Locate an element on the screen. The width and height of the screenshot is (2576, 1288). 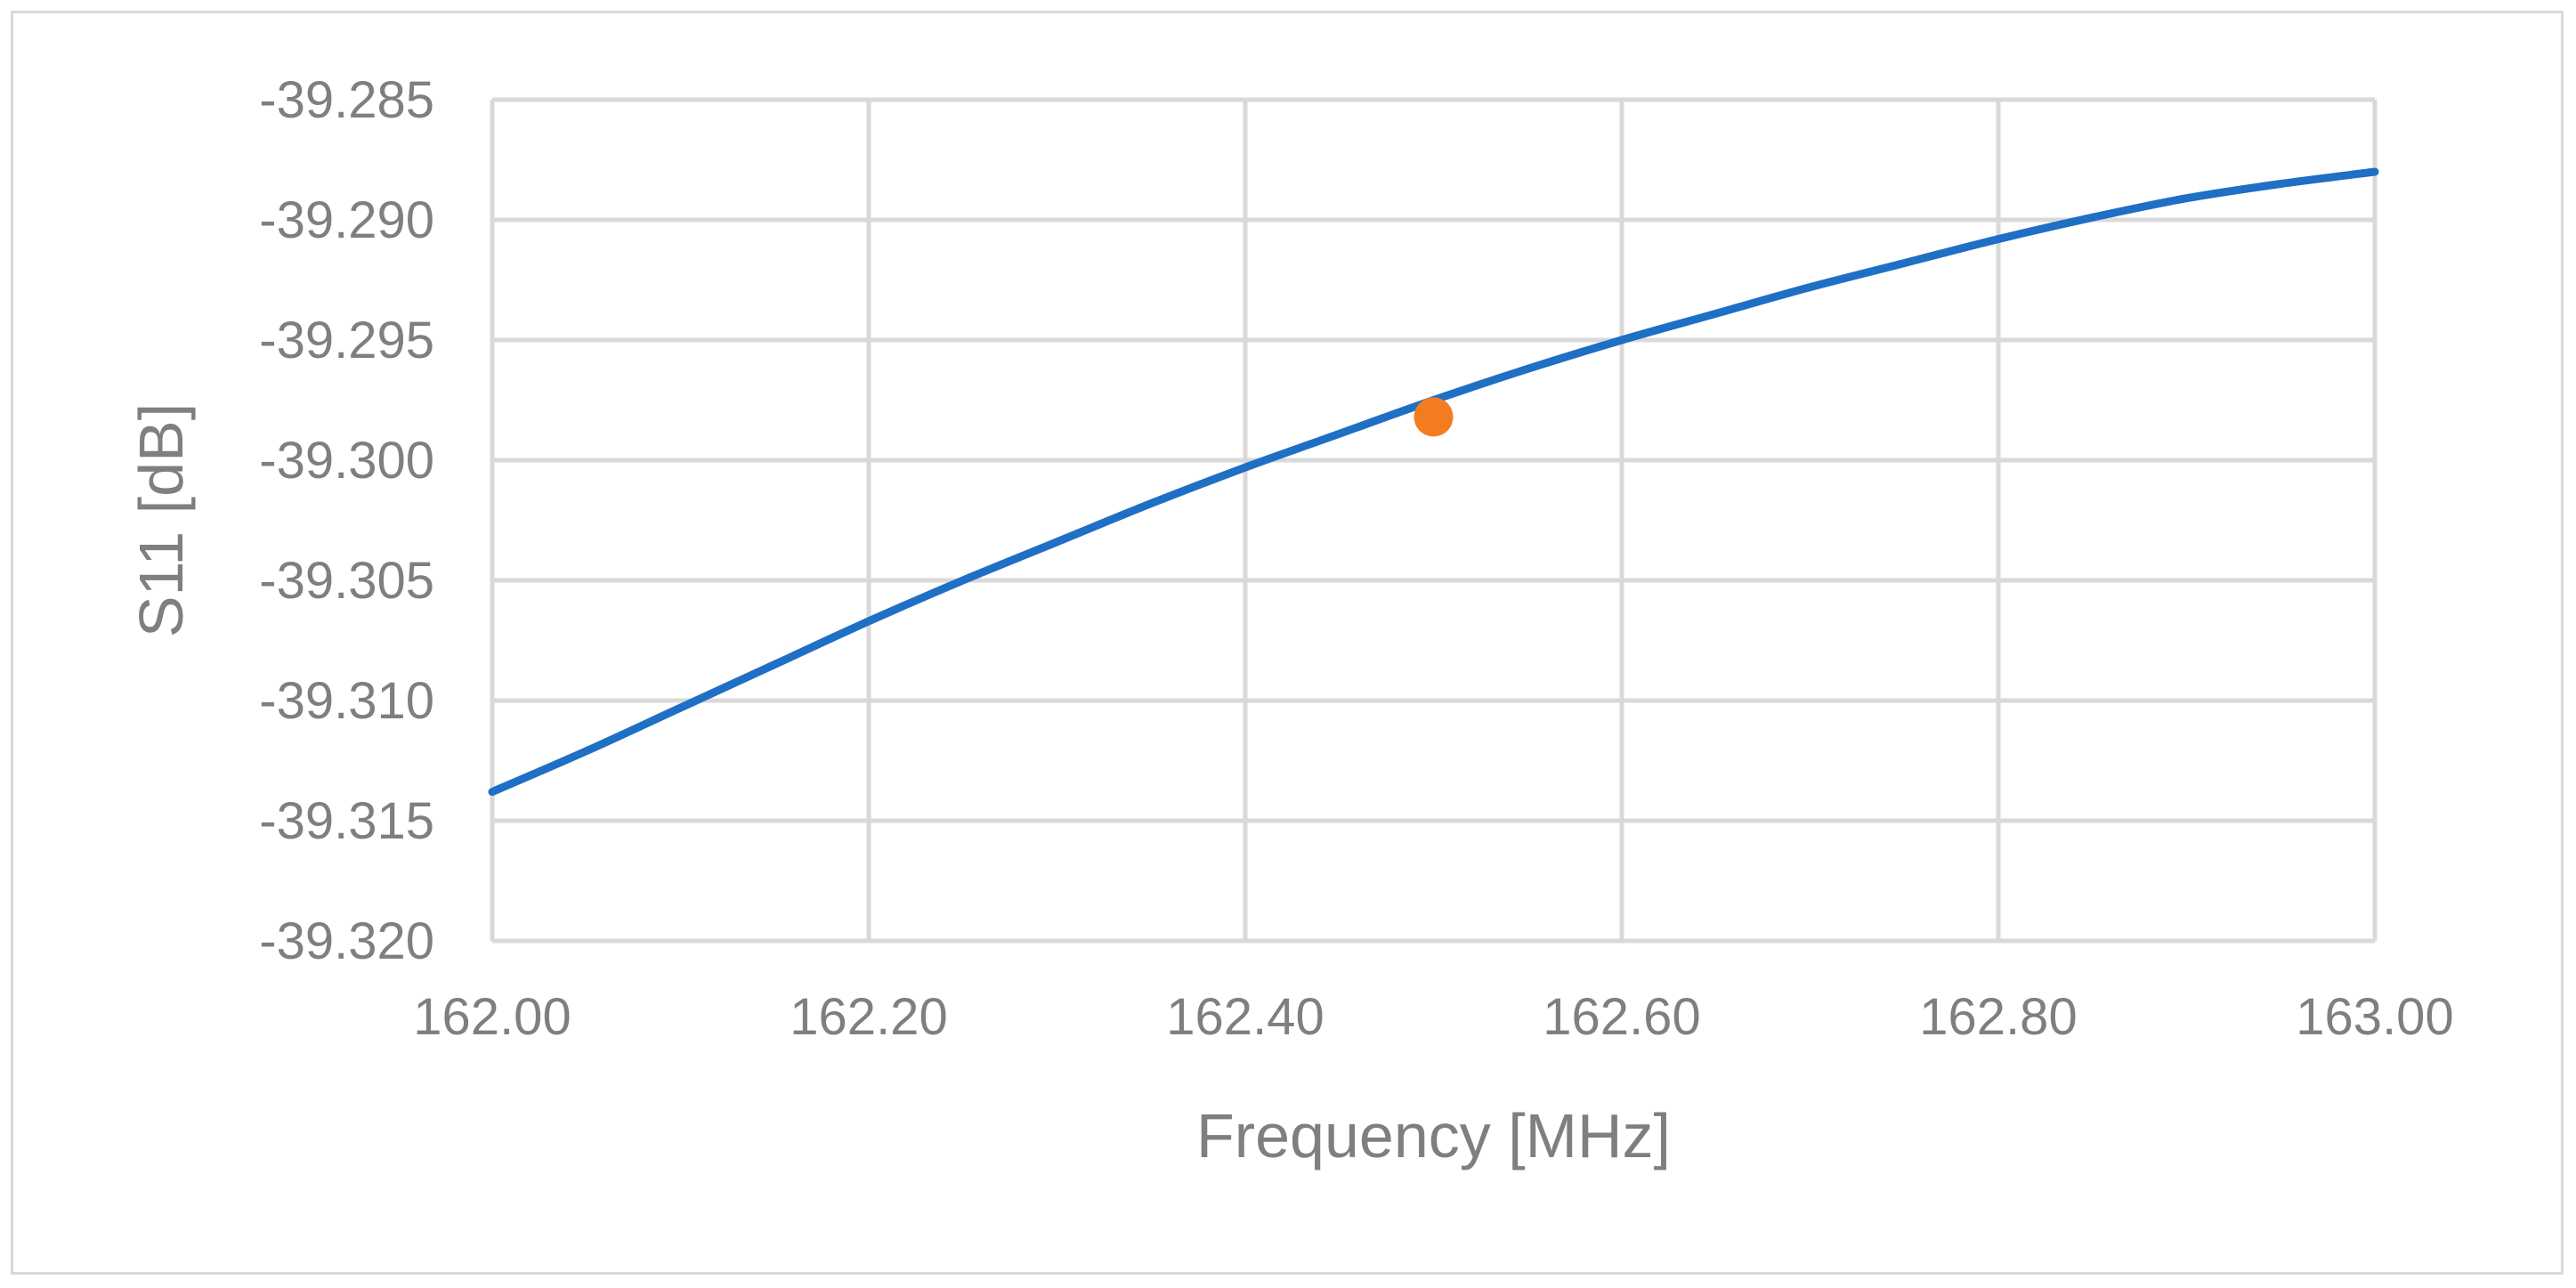
y-tick-label-0: -39.285 is located at coordinates (346, 100).